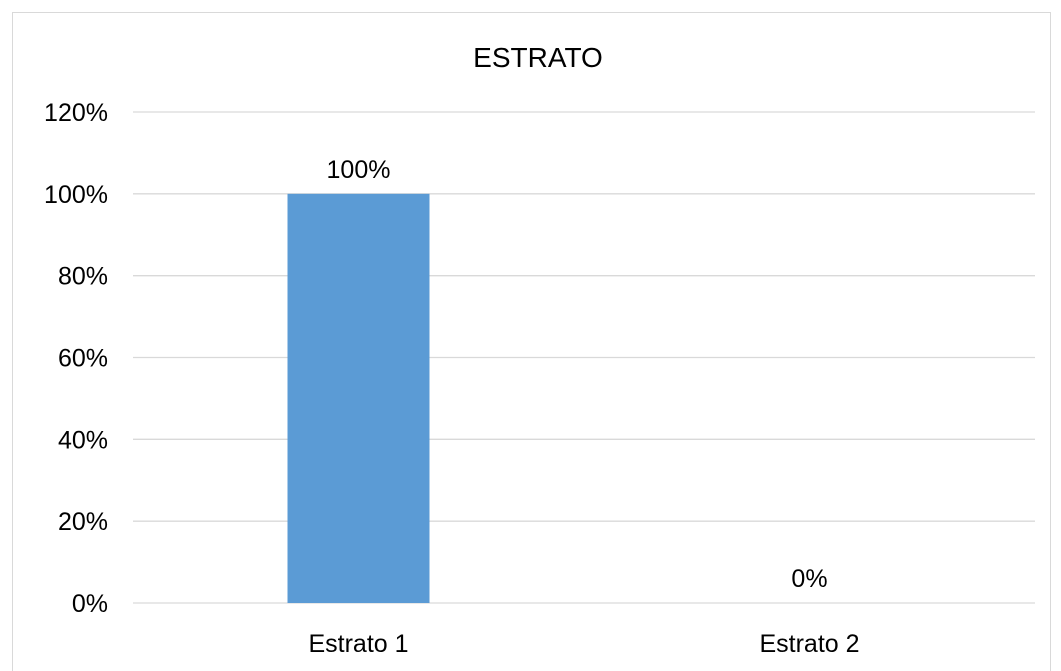 The height and width of the screenshot is (671, 1061). Describe the element at coordinates (538, 57) in the screenshot. I see `chart-title: ESTRATO` at that location.